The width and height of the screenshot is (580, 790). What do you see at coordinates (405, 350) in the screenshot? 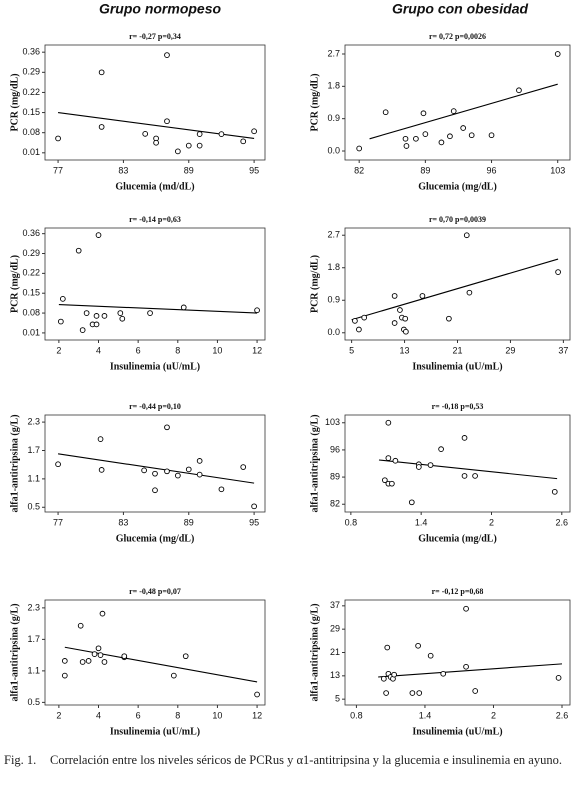
I see `x-tick-label: 13` at bounding box center [405, 350].